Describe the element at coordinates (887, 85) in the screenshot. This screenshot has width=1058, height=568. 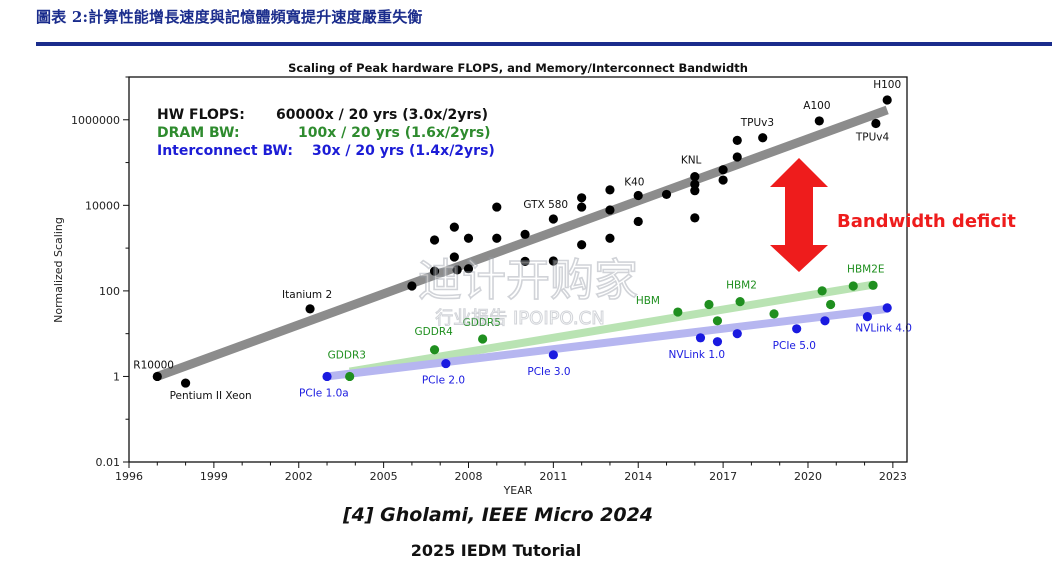
I see `hw-flops-point-label: H100` at that location.